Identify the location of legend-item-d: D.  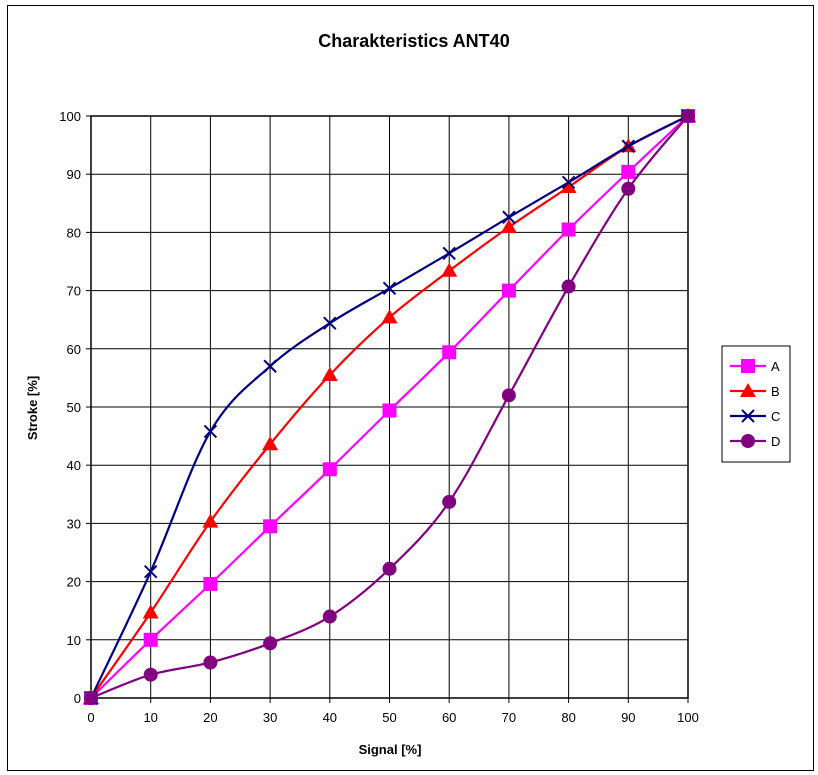
(755, 441).